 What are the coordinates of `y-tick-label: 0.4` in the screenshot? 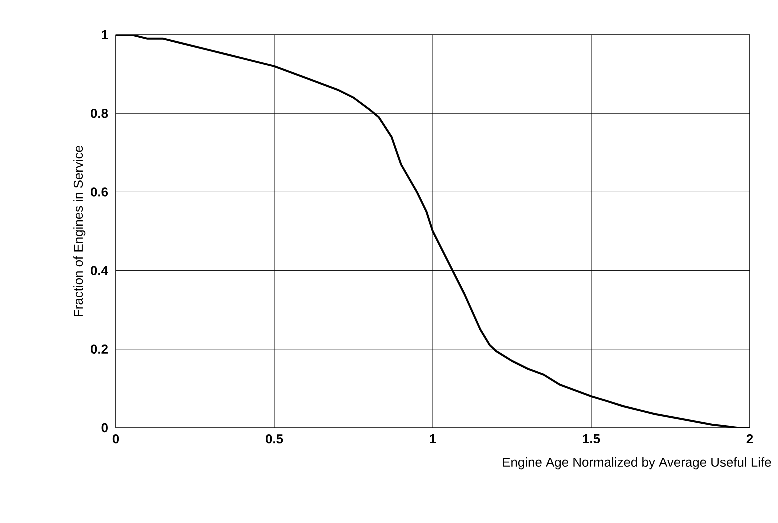 It's located at (99, 271).